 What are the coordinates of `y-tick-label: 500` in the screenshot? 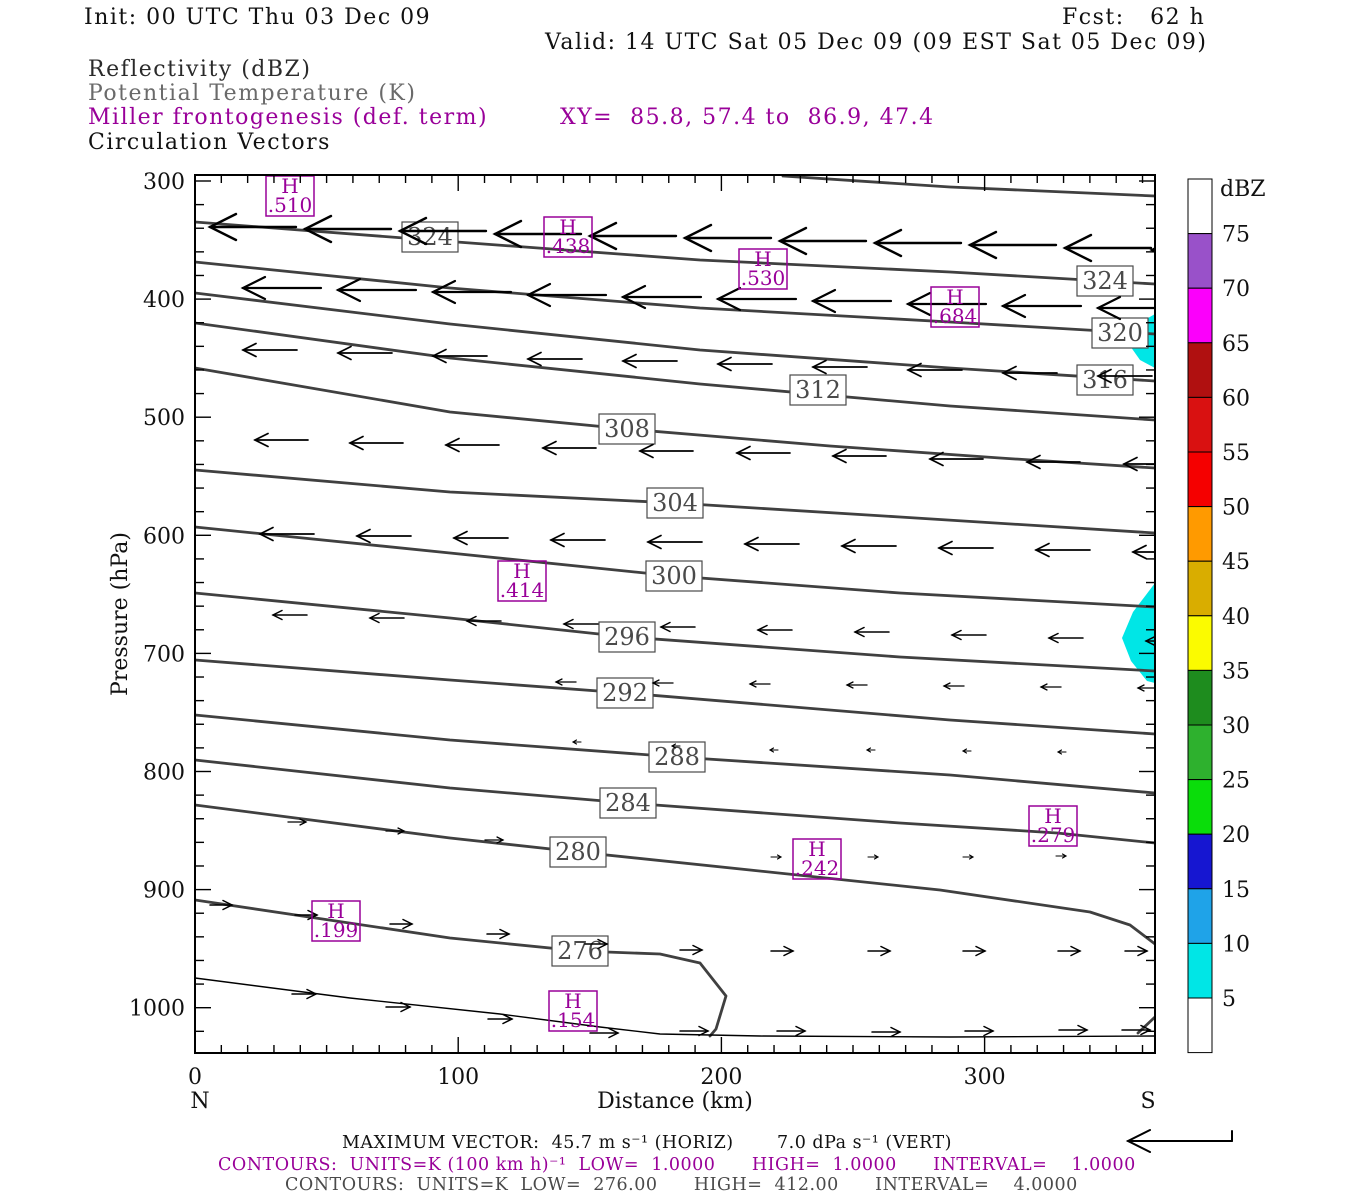 It's located at (164, 418).